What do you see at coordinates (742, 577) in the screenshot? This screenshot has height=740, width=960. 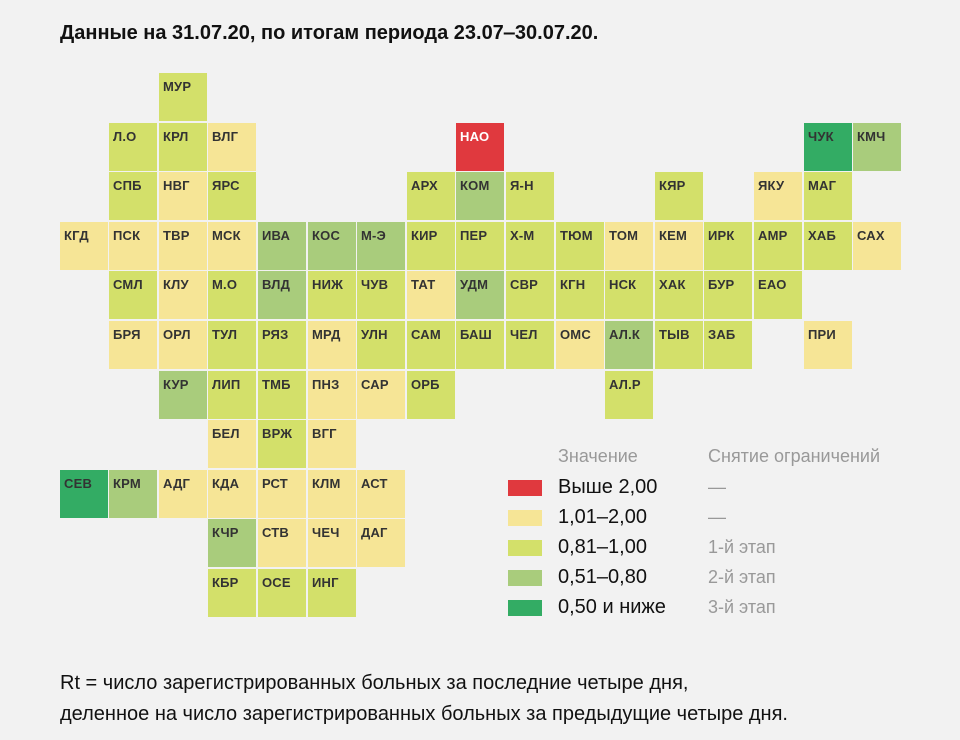 I see `legend-stage: 2-й этап` at bounding box center [742, 577].